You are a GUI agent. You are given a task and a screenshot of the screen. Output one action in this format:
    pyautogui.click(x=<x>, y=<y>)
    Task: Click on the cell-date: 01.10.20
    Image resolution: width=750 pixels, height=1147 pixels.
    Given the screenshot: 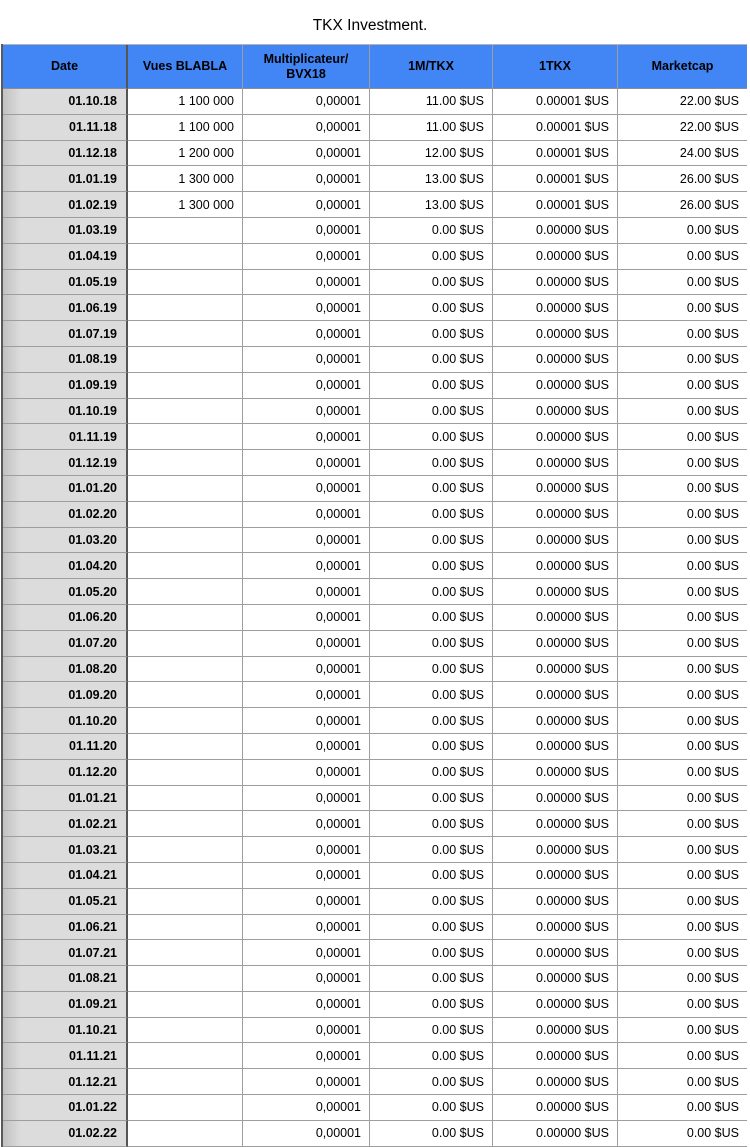 What is the action you would take?
    pyautogui.click(x=65, y=721)
    